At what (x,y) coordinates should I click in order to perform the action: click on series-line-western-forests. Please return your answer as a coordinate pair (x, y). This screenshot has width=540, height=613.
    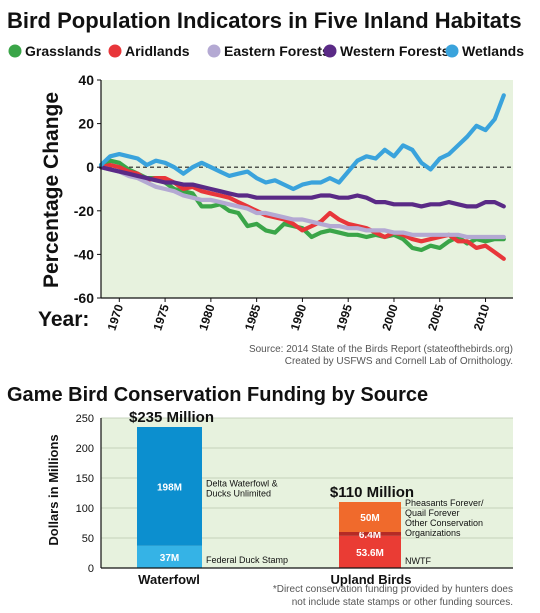
    Looking at the image, I should click on (302, 187).